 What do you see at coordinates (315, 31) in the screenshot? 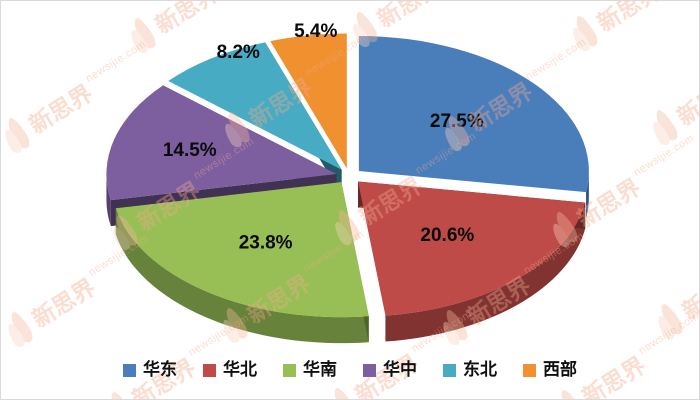
I see `pie-slice-label: 5.4%` at bounding box center [315, 31].